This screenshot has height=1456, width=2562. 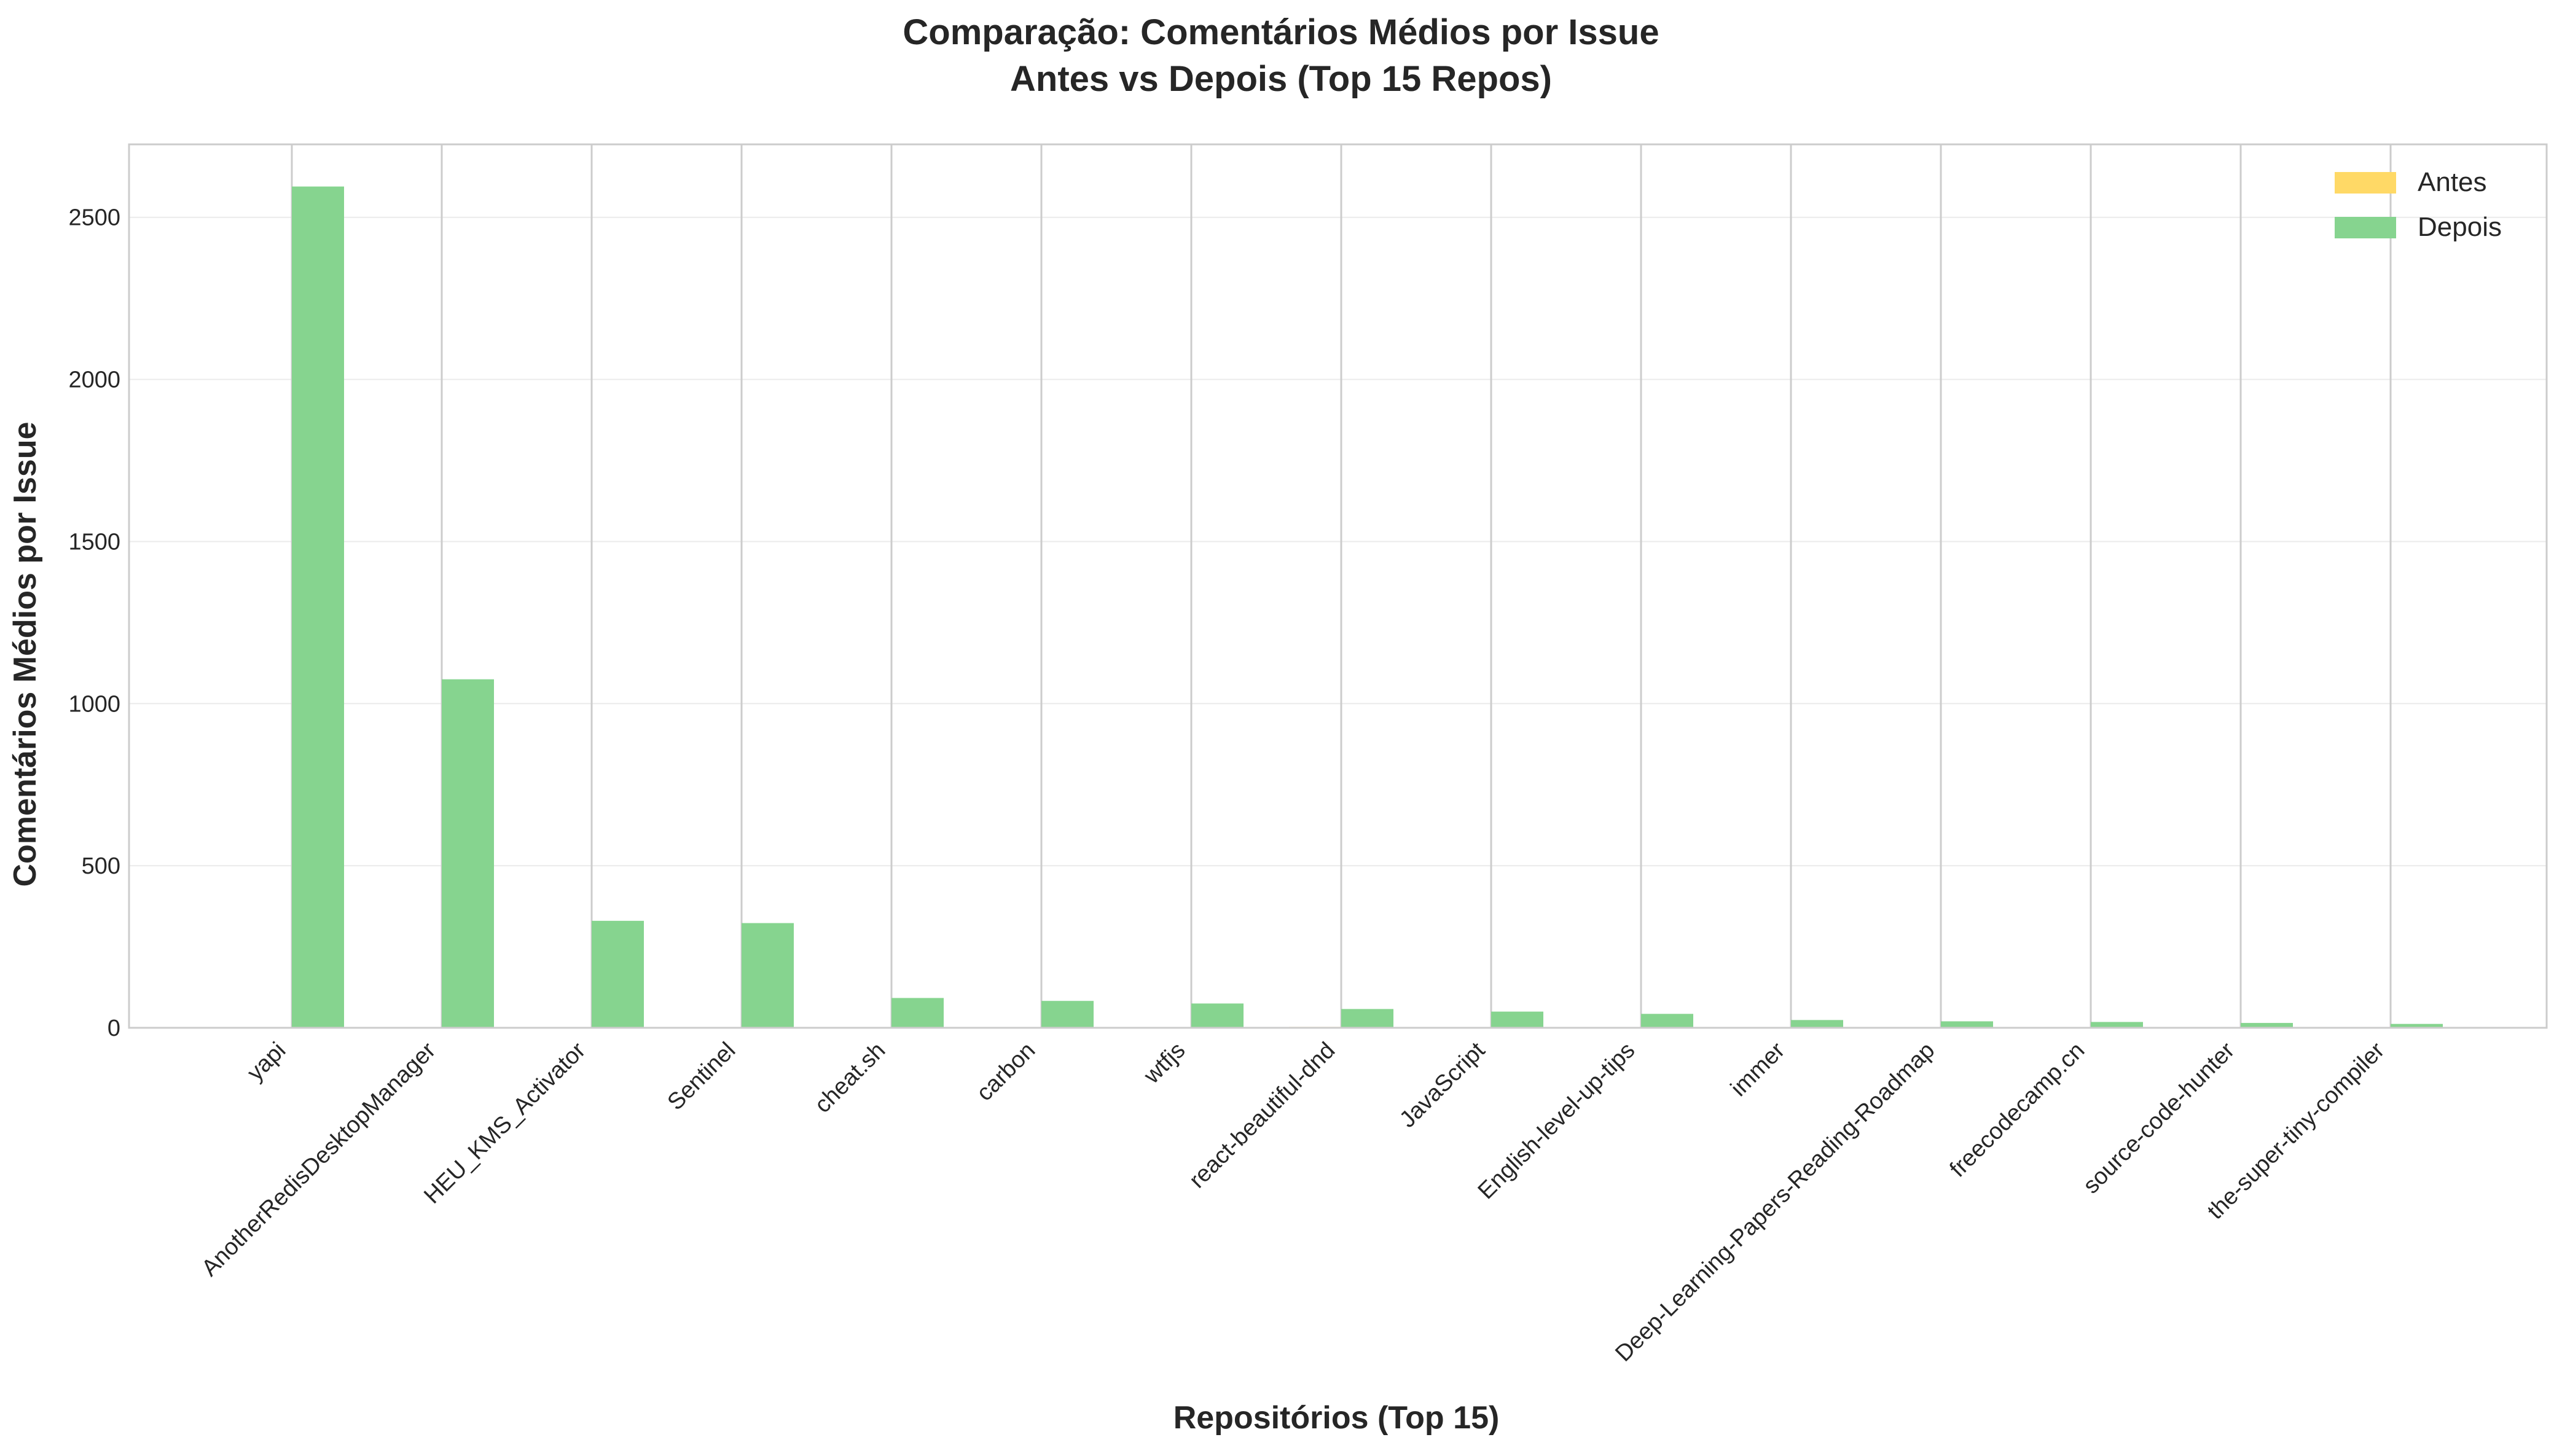 What do you see at coordinates (1281, 79) in the screenshot?
I see `chart-title-line2: Antes vs Depois (Top 15 Repos)` at bounding box center [1281, 79].